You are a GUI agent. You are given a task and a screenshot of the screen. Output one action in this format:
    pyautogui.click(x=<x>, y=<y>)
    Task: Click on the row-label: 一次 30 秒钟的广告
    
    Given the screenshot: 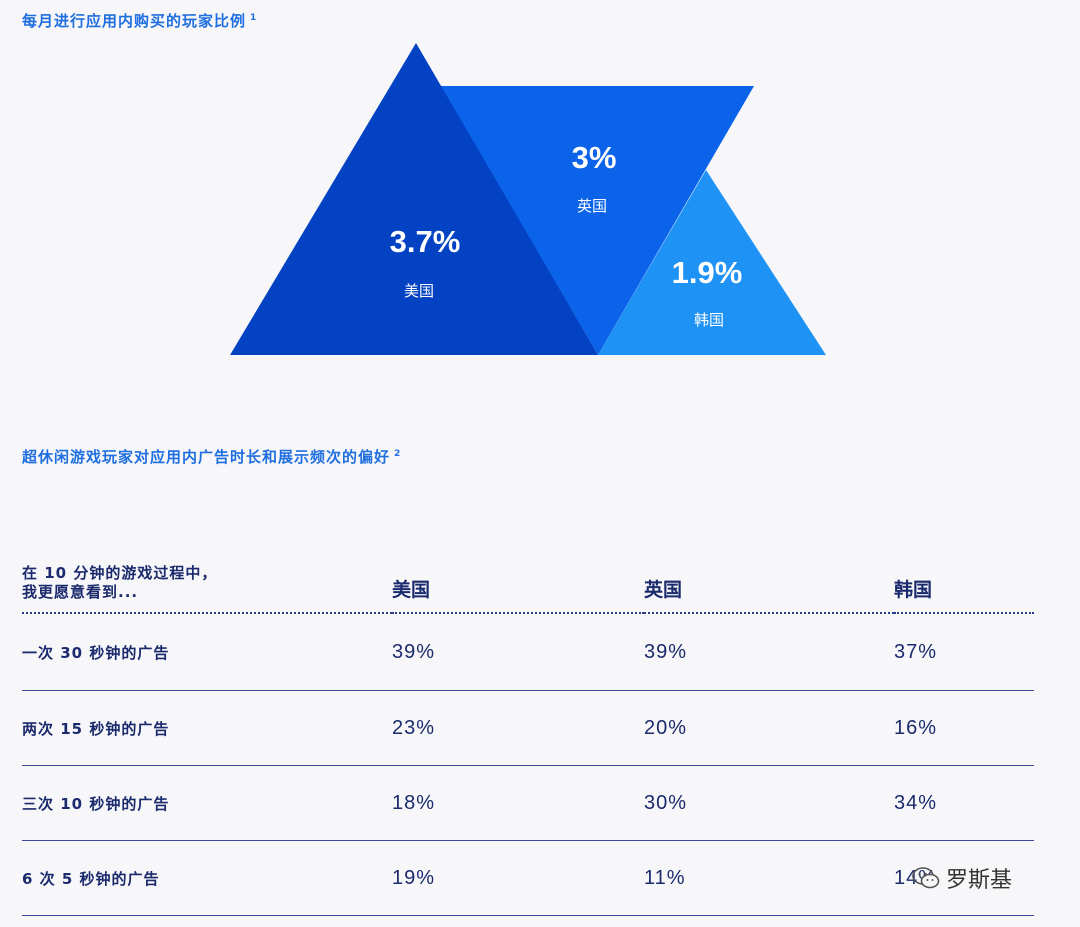 What is the action you would take?
    pyautogui.click(x=207, y=652)
    